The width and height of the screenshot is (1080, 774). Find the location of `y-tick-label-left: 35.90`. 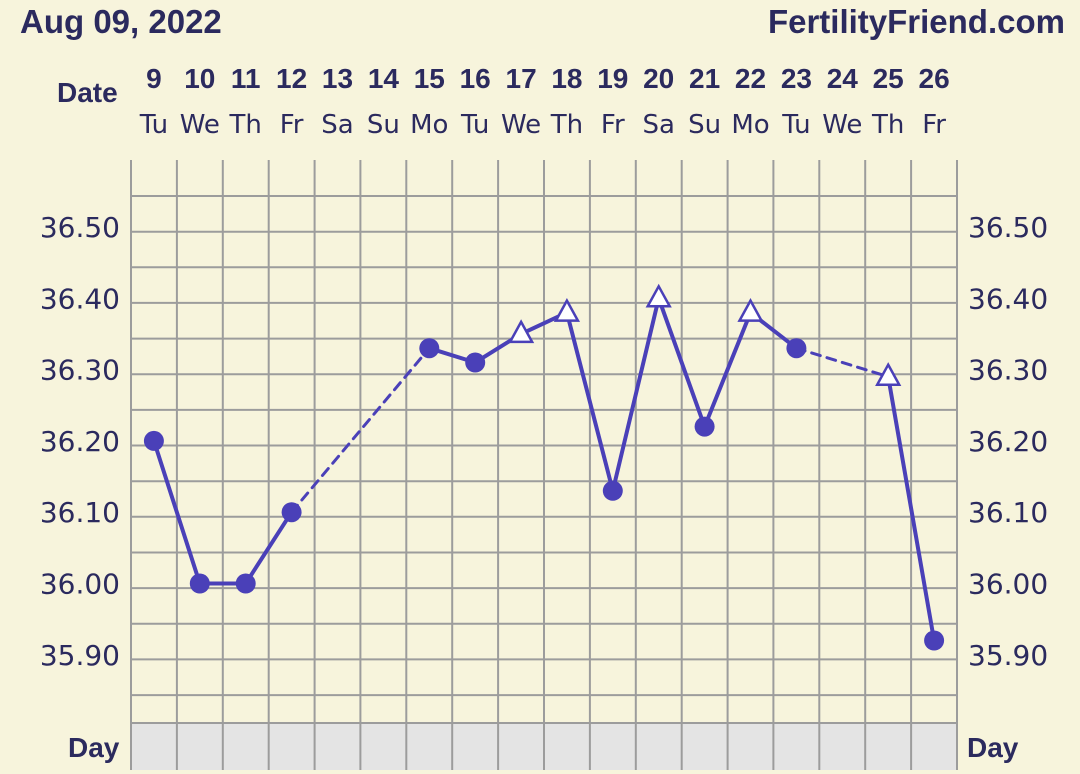

y-tick-label-left: 35.90 is located at coordinates (80, 655).